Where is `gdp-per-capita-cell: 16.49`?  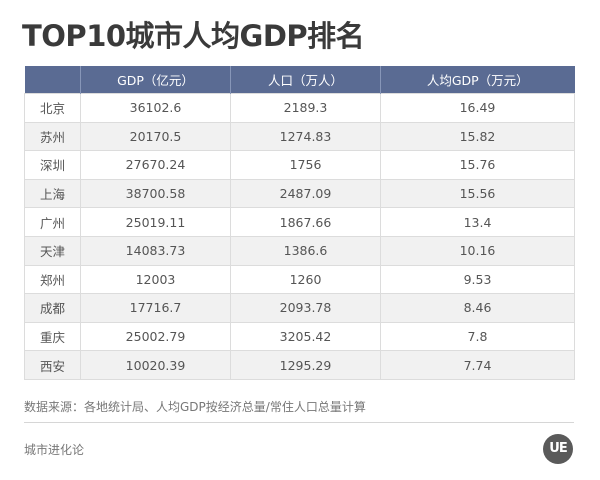
gdp-per-capita-cell: 16.49 is located at coordinates (477, 108).